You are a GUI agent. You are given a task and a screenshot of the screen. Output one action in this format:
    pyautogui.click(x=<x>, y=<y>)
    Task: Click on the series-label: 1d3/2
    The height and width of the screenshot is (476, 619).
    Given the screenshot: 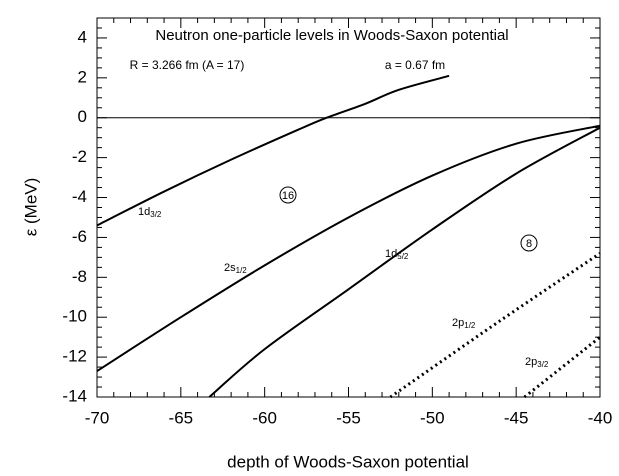 What is the action you would take?
    pyautogui.click(x=150, y=212)
    